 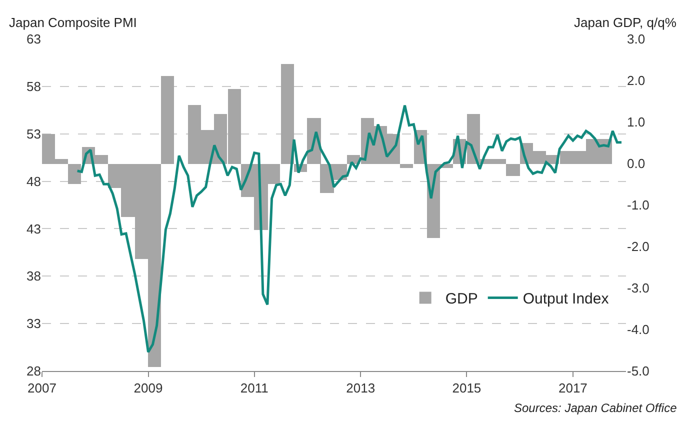 What do you see at coordinates (573, 388) in the screenshot?
I see `x-tick-label: 2017` at bounding box center [573, 388].